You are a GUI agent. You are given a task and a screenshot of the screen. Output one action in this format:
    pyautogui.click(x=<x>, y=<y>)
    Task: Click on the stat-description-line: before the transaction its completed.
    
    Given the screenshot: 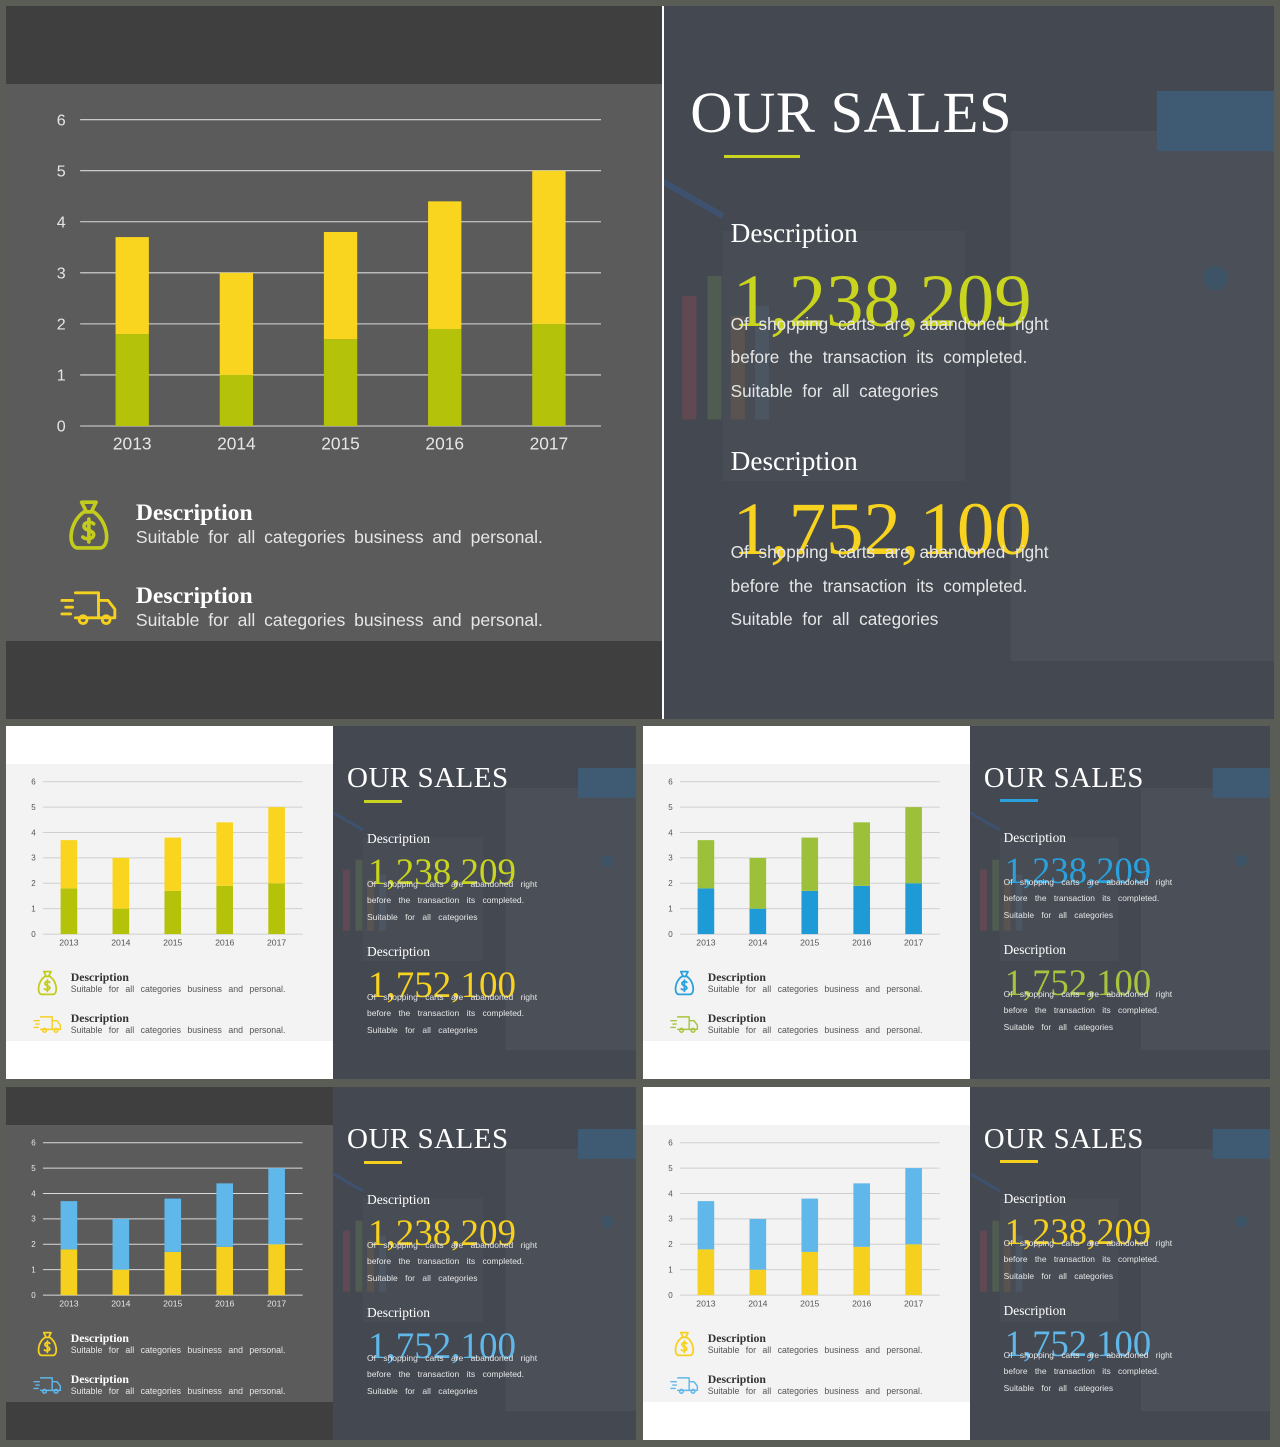 What is the action you would take?
    pyautogui.click(x=1081, y=898)
    